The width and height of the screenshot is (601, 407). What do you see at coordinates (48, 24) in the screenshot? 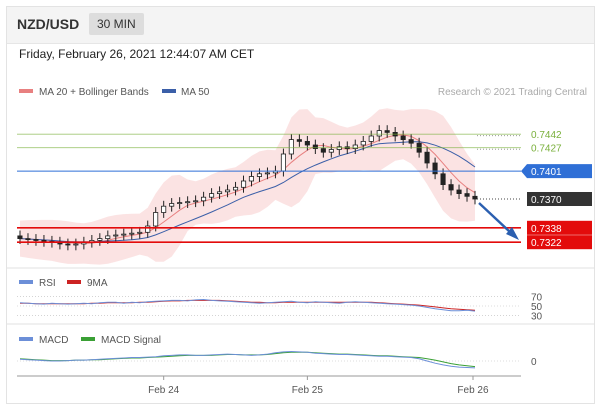
I see `currency-pair-title: NZD/USD` at bounding box center [48, 24].